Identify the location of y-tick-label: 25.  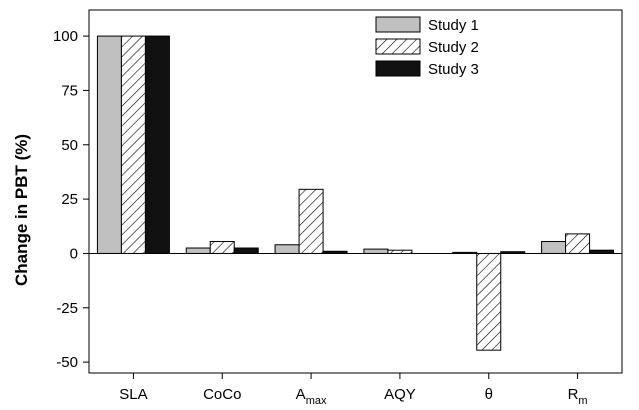
(69, 199).